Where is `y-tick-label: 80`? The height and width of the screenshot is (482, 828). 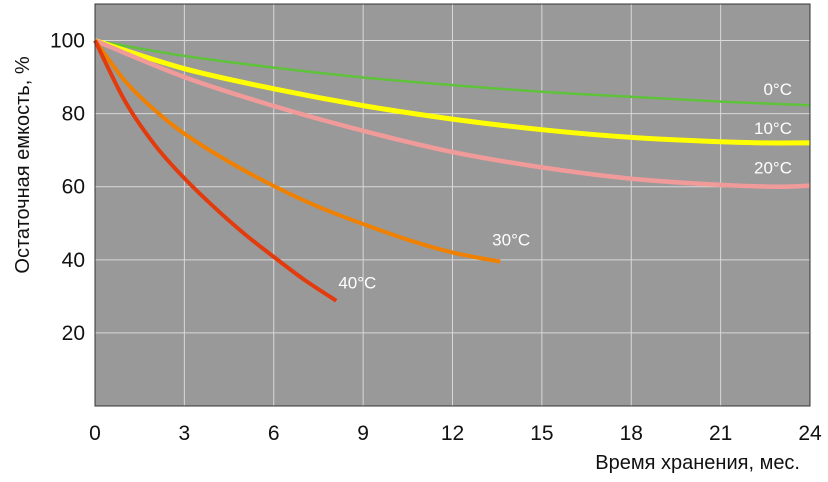
y-tick-label: 80 is located at coordinates (73, 114).